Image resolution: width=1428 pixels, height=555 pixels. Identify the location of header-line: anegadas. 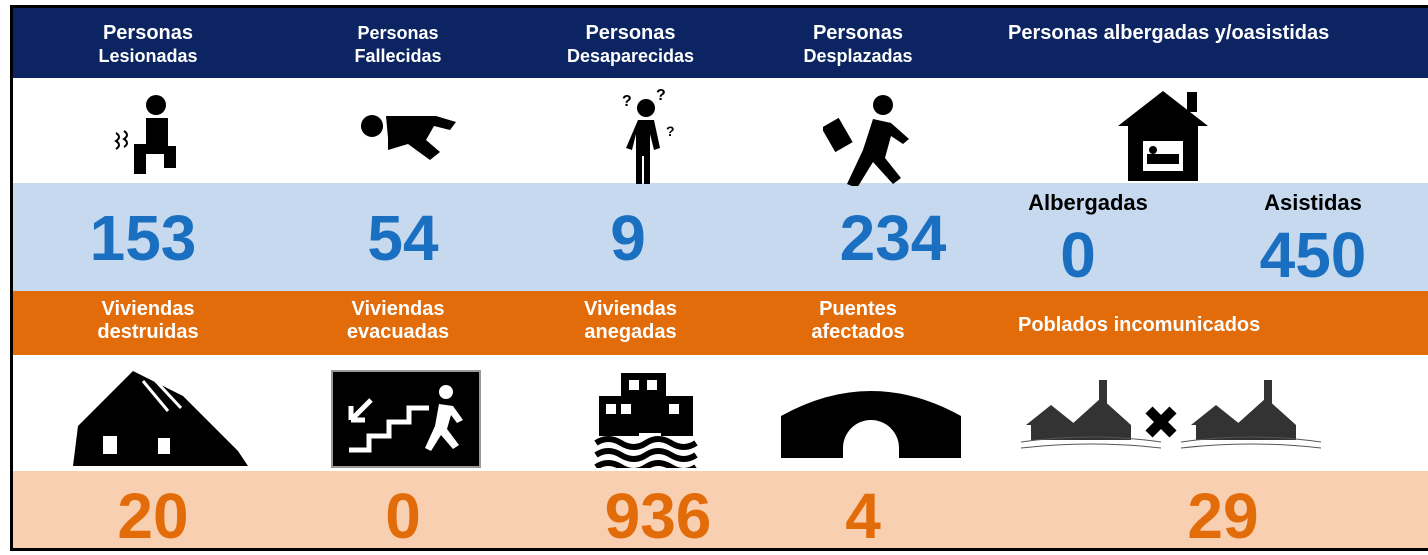
(630, 332).